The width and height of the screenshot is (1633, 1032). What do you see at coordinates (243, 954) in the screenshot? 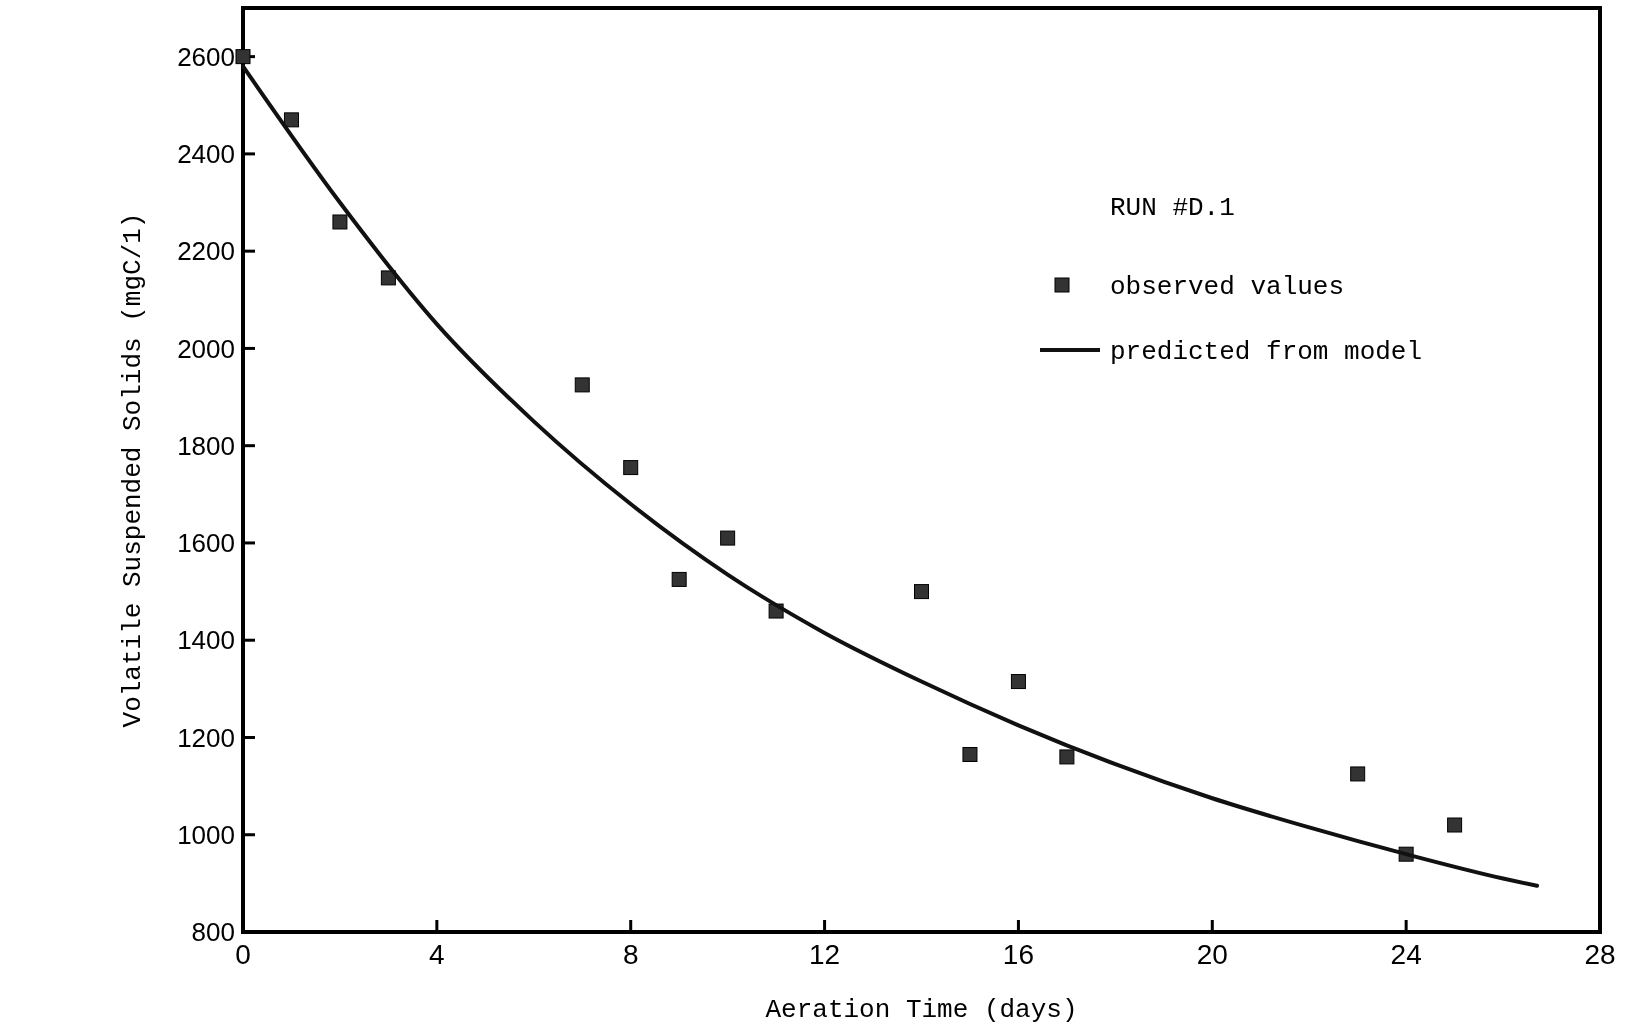
I see `x-tick-label: 0` at bounding box center [243, 954].